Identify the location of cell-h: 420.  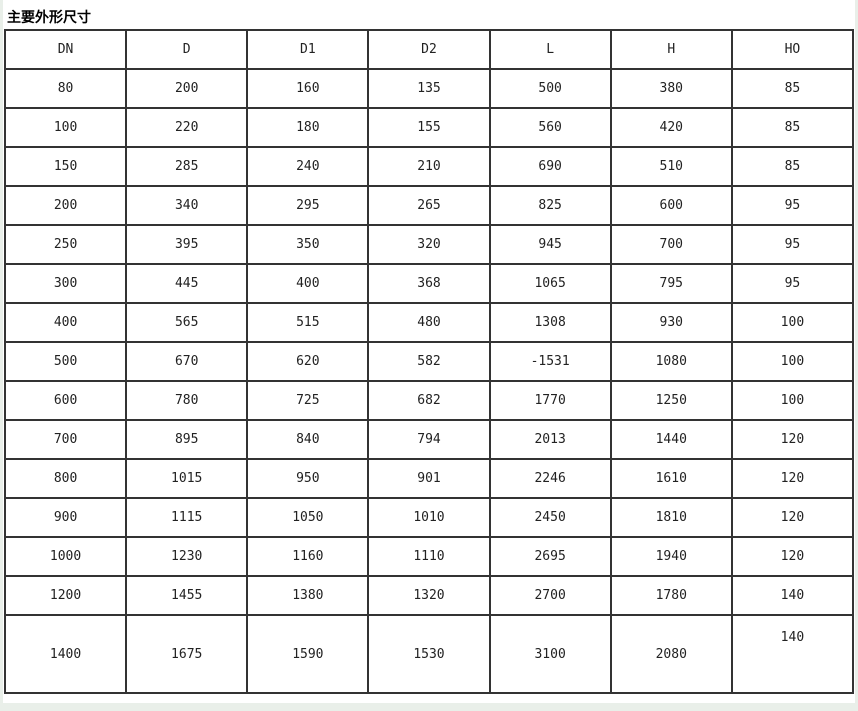
(671, 127).